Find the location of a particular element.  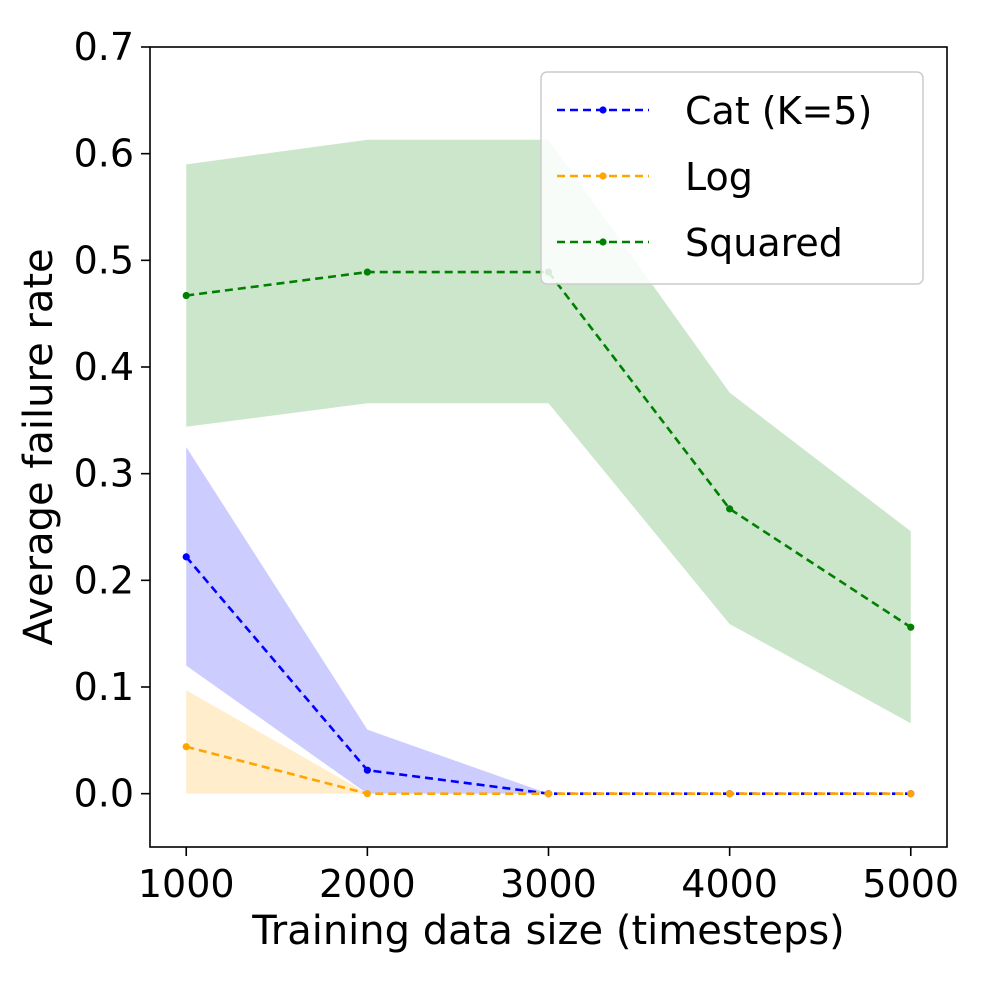

x-tick-label: 3000 is located at coordinates (548, 884).